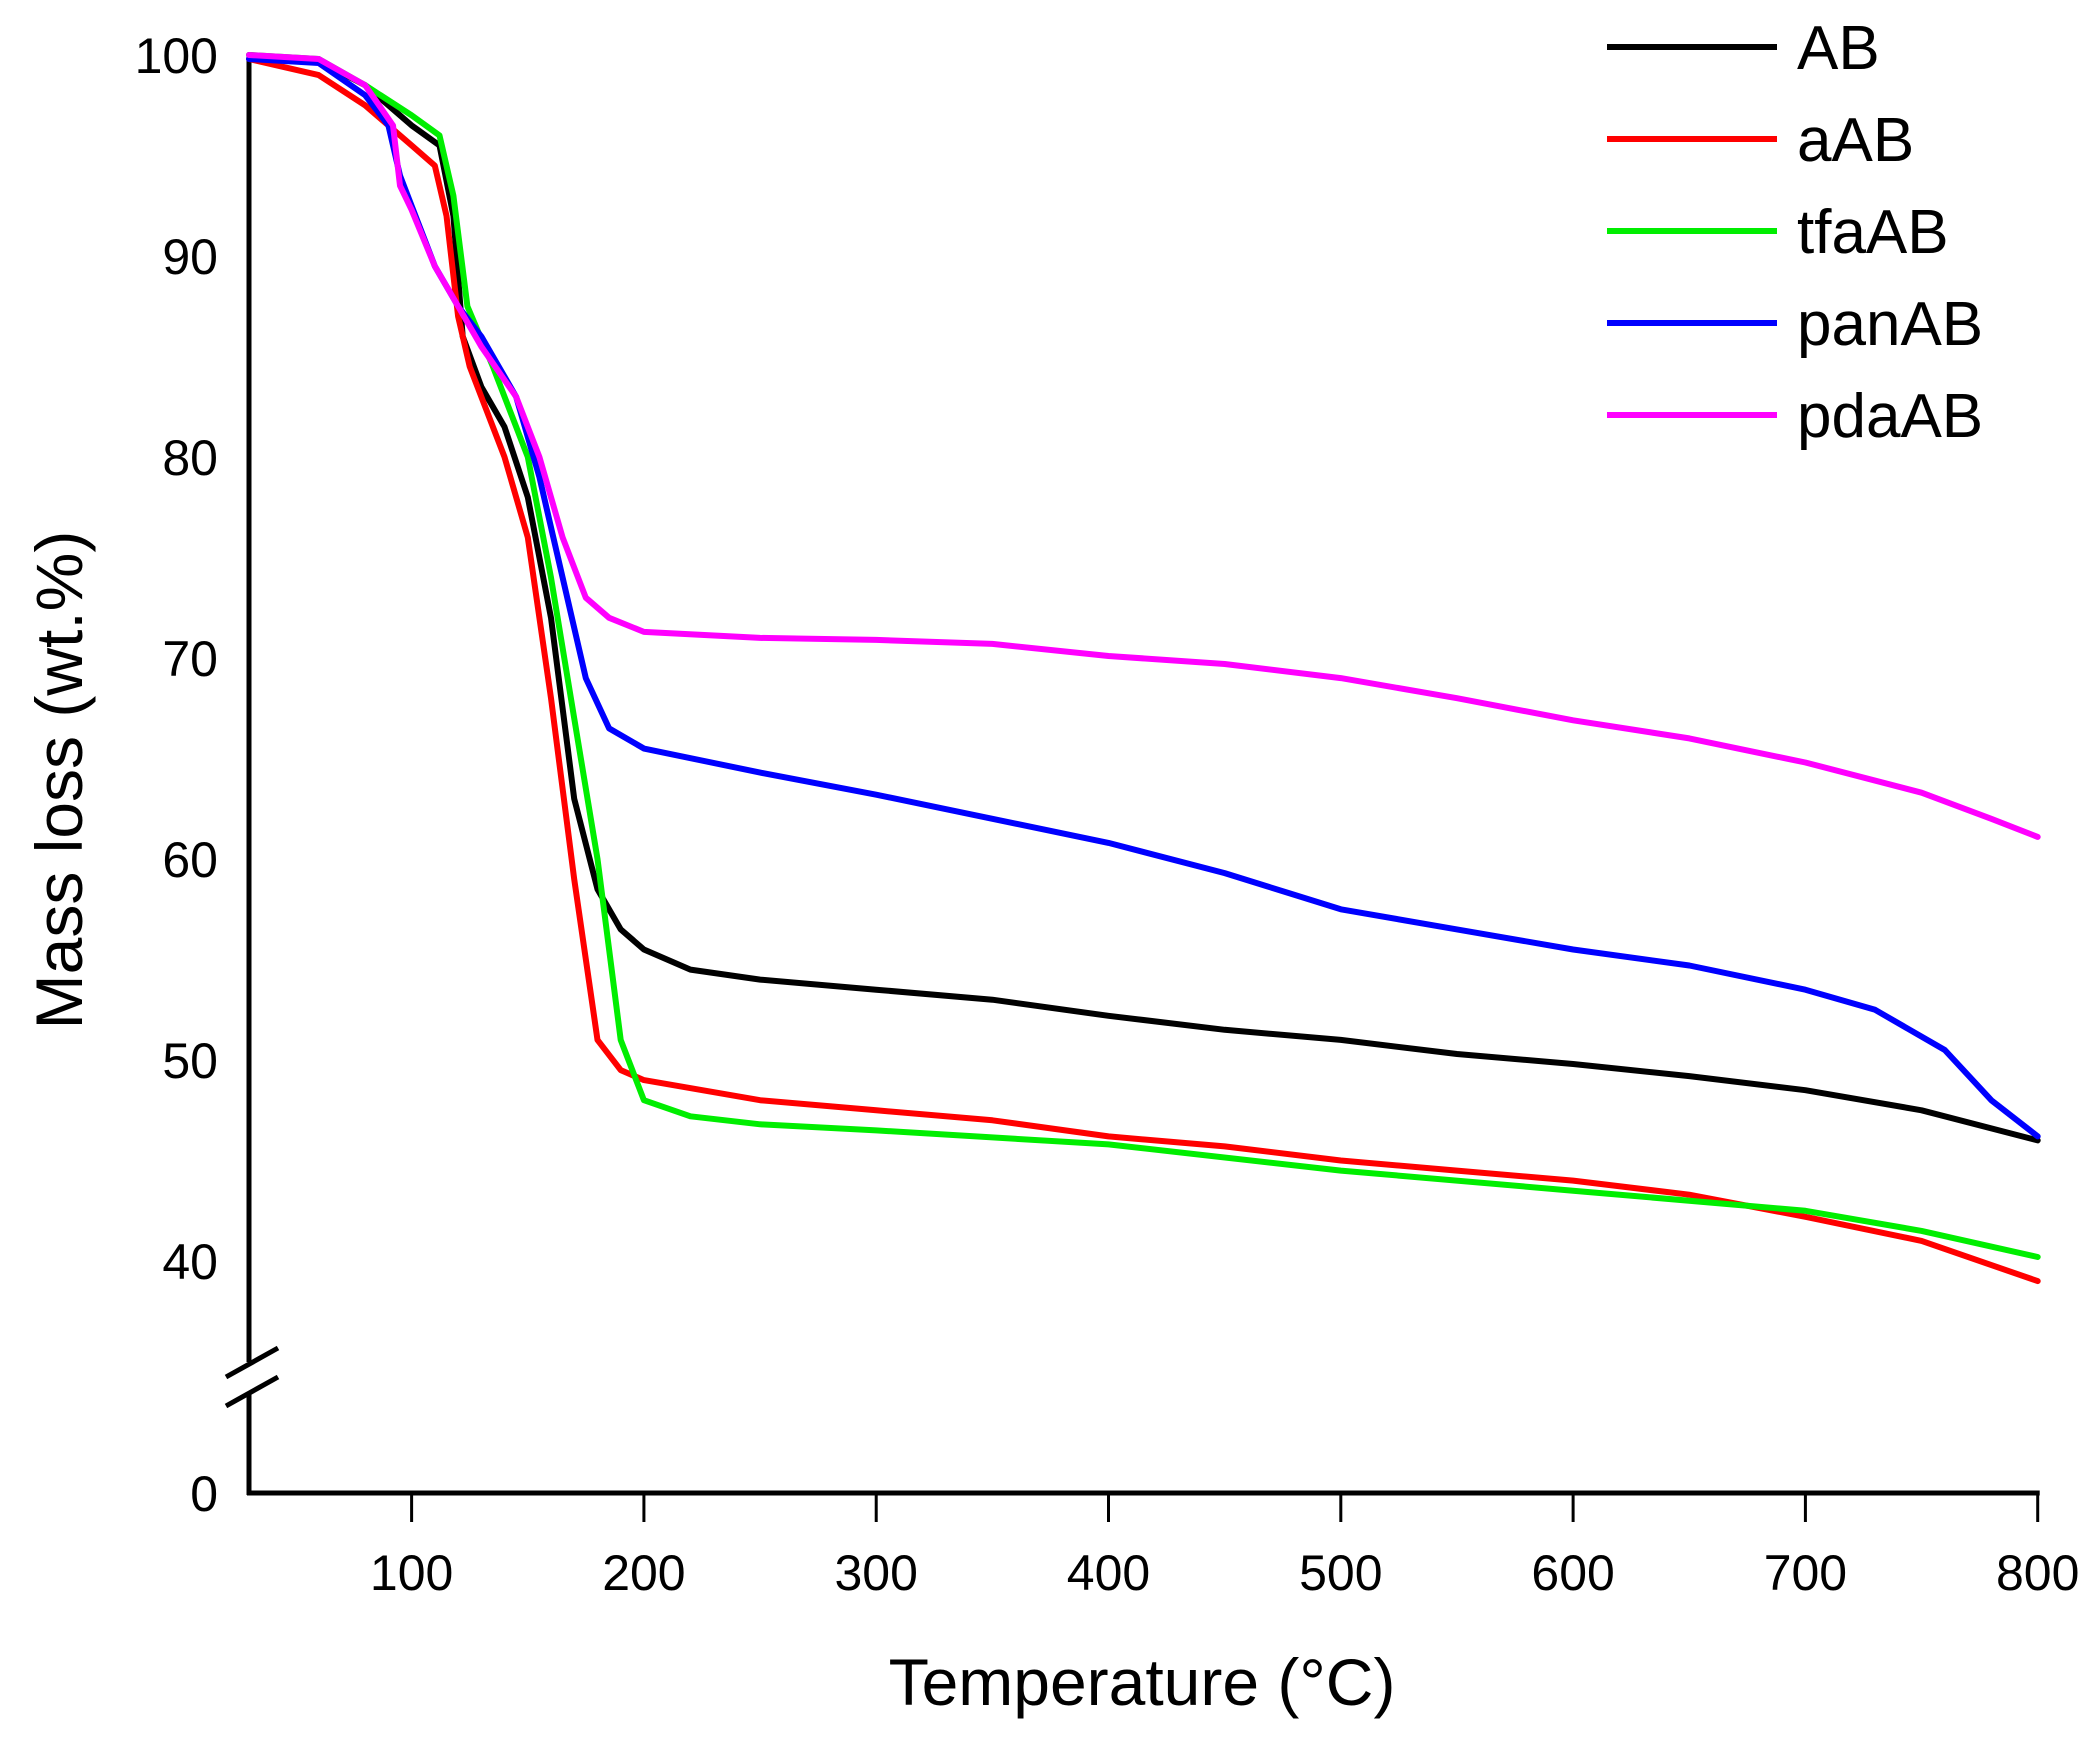 The height and width of the screenshot is (1742, 2095). What do you see at coordinates (1108, 1573) in the screenshot?
I see `x-tick-label: 400` at bounding box center [1108, 1573].